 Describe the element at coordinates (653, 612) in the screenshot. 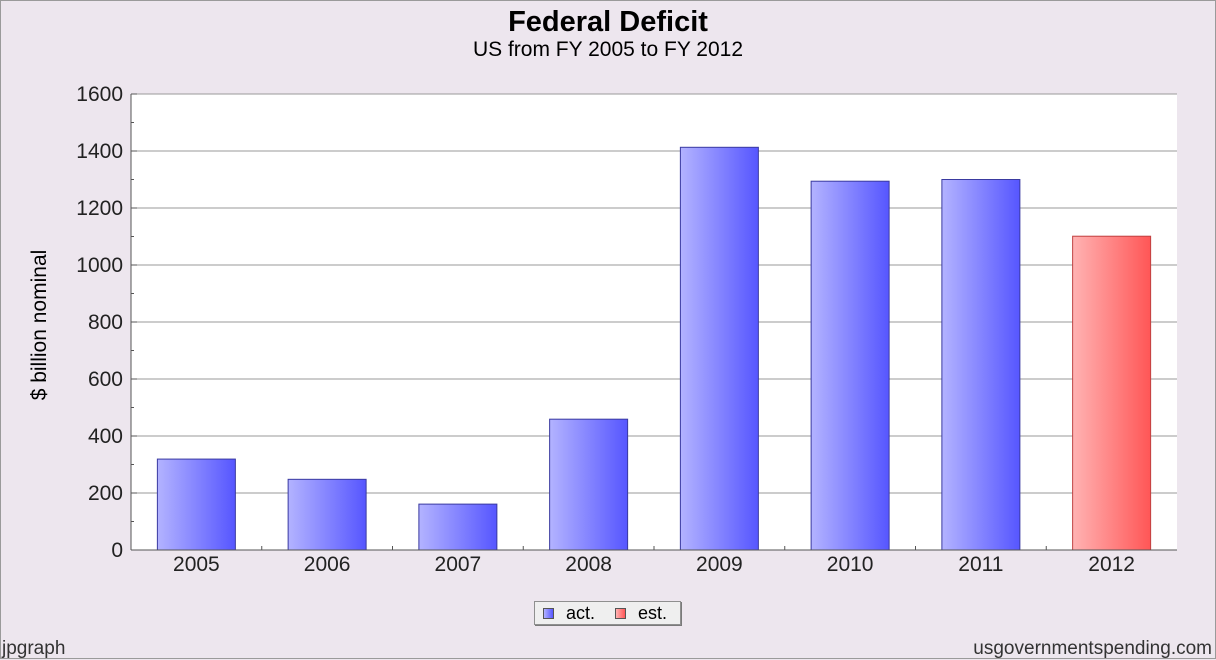

I see `legend-label-est: est.` at that location.